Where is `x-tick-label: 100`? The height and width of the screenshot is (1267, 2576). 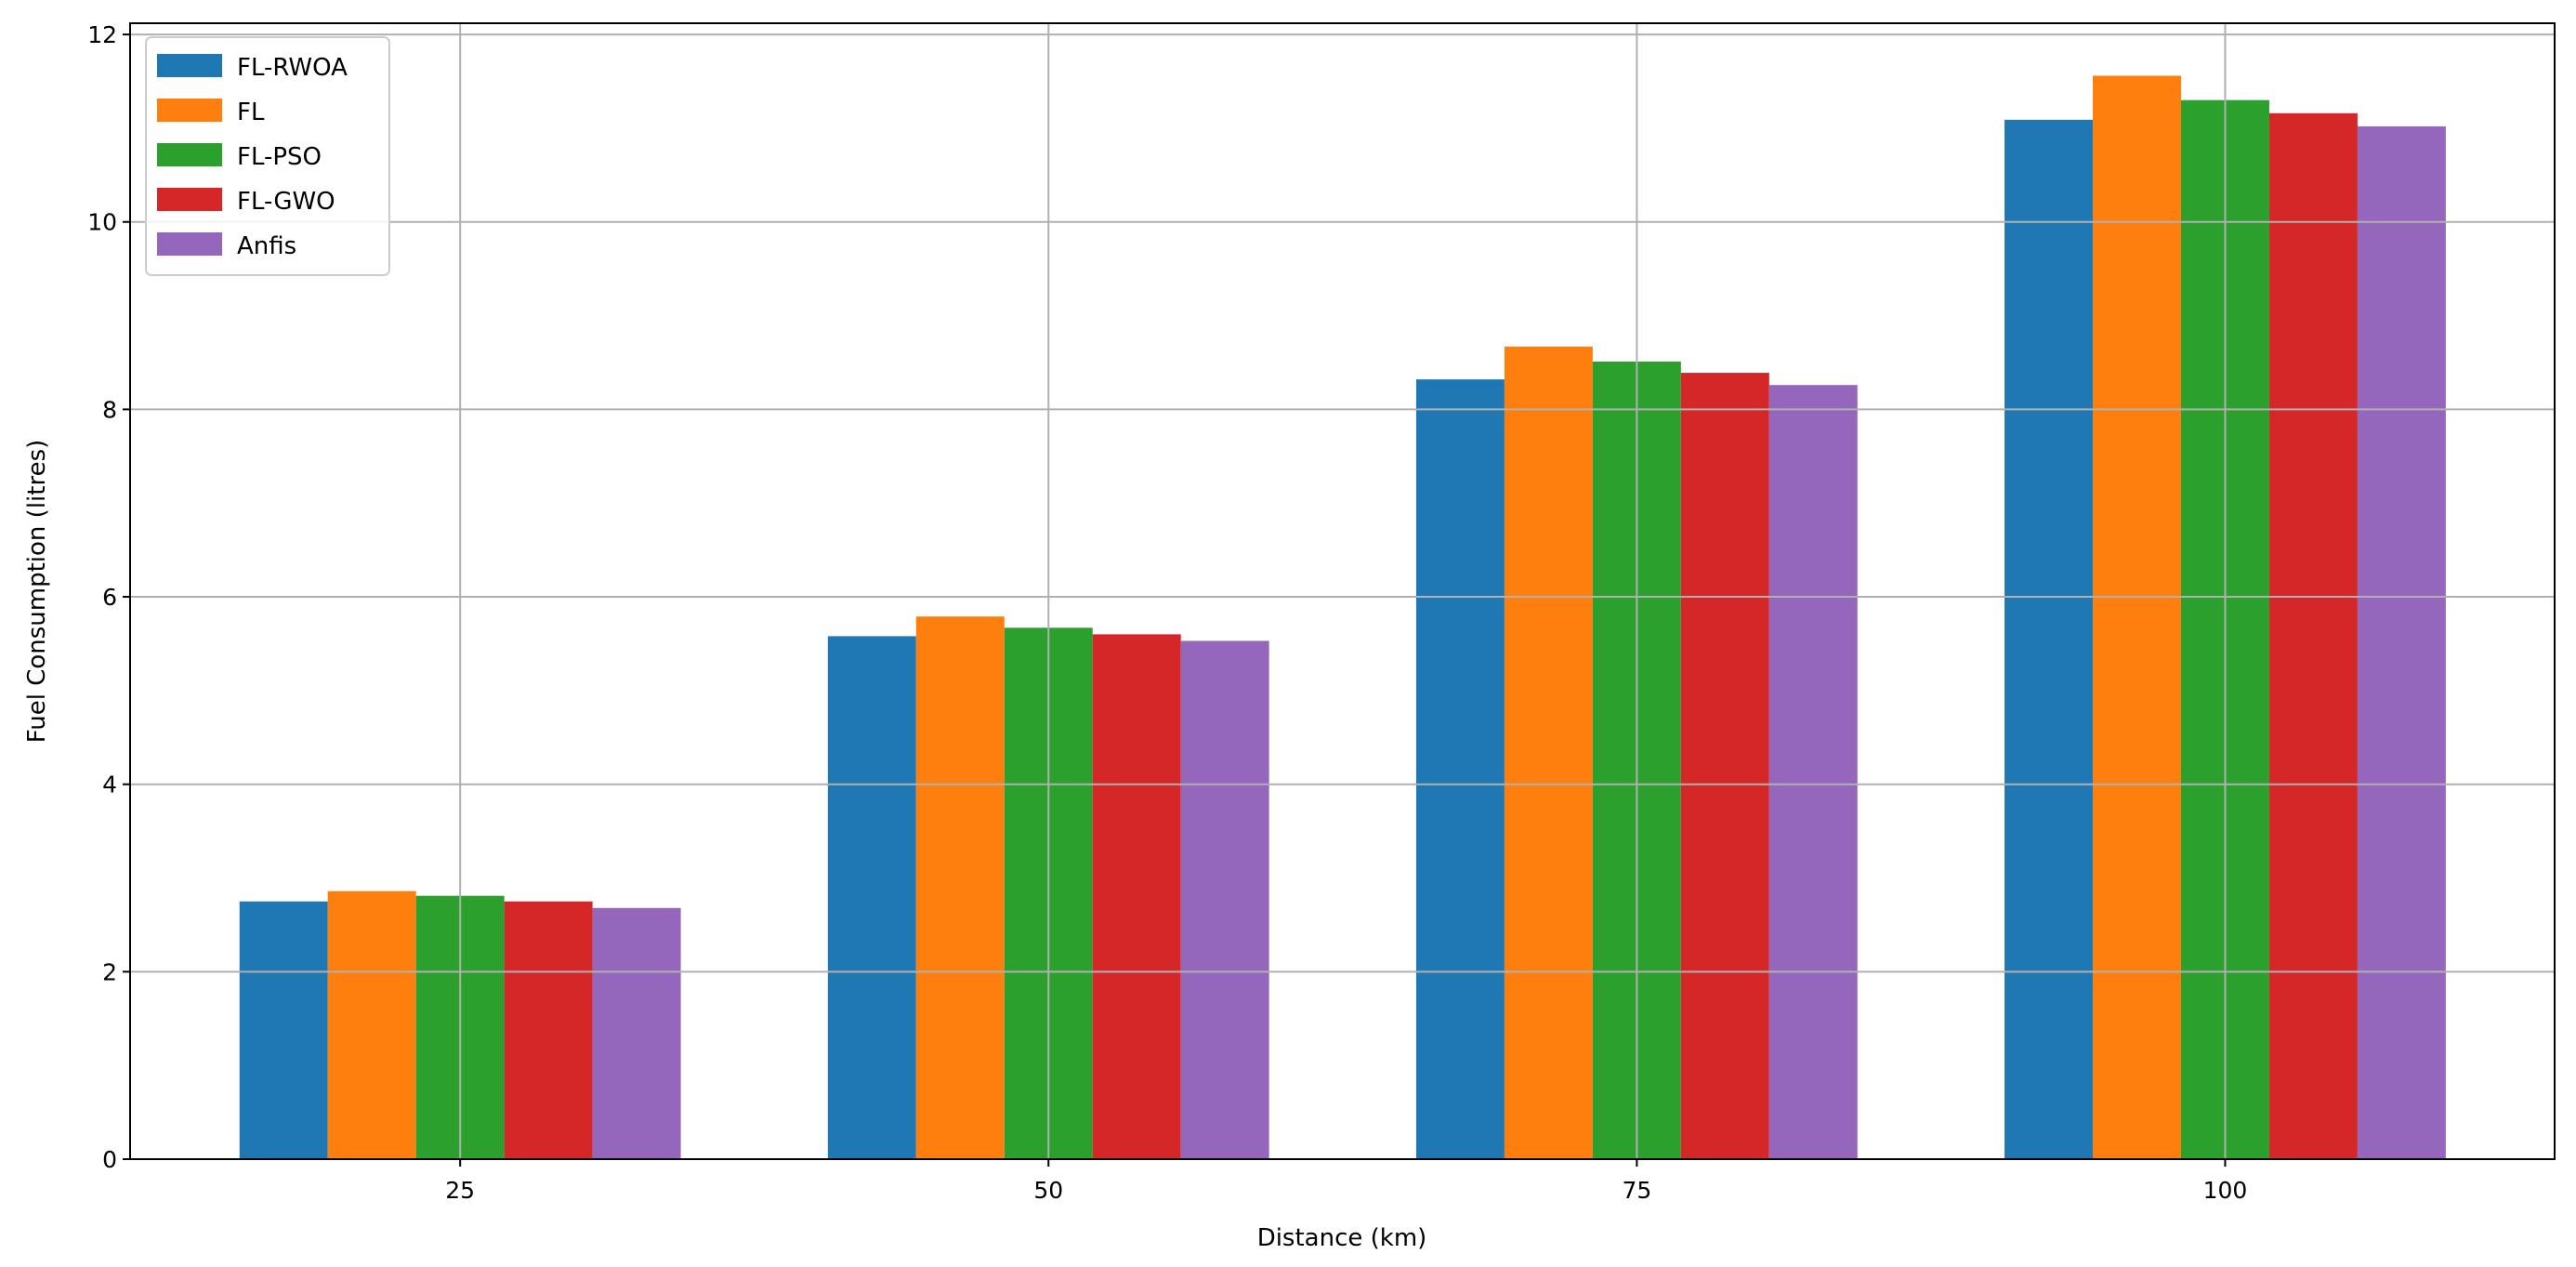
x-tick-label: 100 is located at coordinates (2225, 1190).